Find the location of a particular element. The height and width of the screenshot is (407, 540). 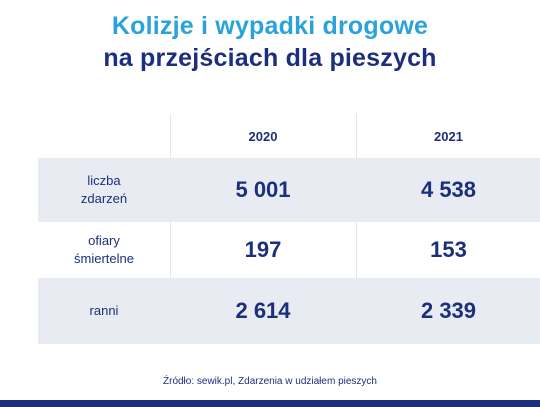

cell-value: 4 538 is located at coordinates (448, 189).